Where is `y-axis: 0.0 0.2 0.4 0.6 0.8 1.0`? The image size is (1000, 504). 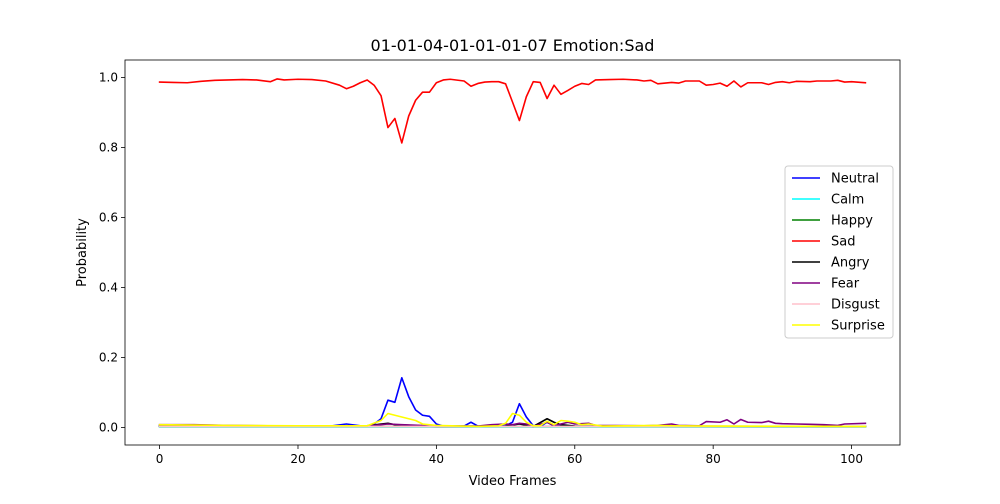 y-axis: 0.0 0.2 0.4 0.6 0.8 1.0 is located at coordinates (112, 253).